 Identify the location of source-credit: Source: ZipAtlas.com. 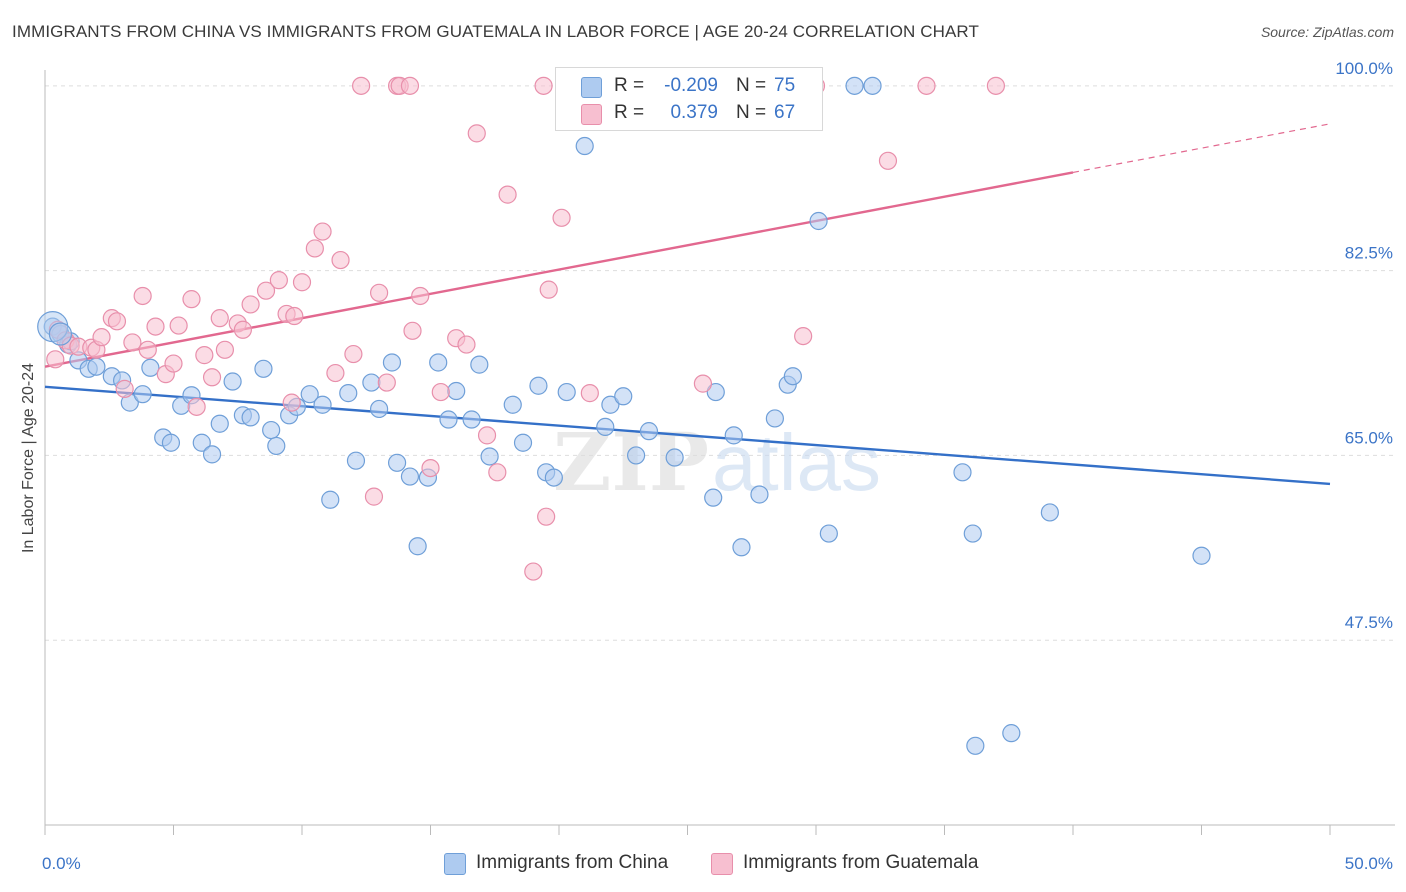
(1327, 32).